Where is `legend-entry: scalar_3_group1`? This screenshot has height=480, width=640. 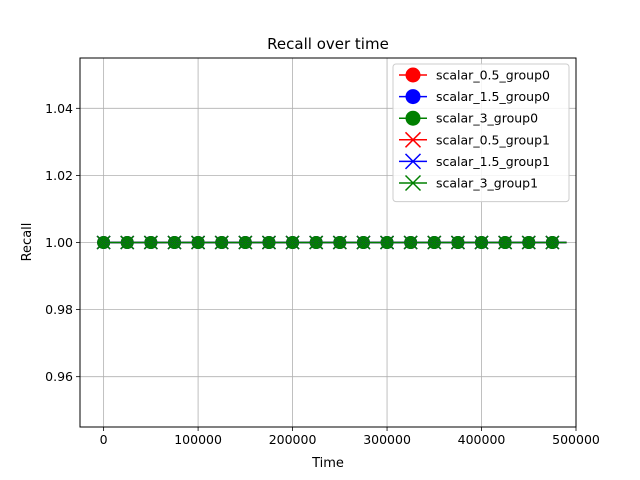 legend-entry: scalar_3_group1 is located at coordinates (468, 183).